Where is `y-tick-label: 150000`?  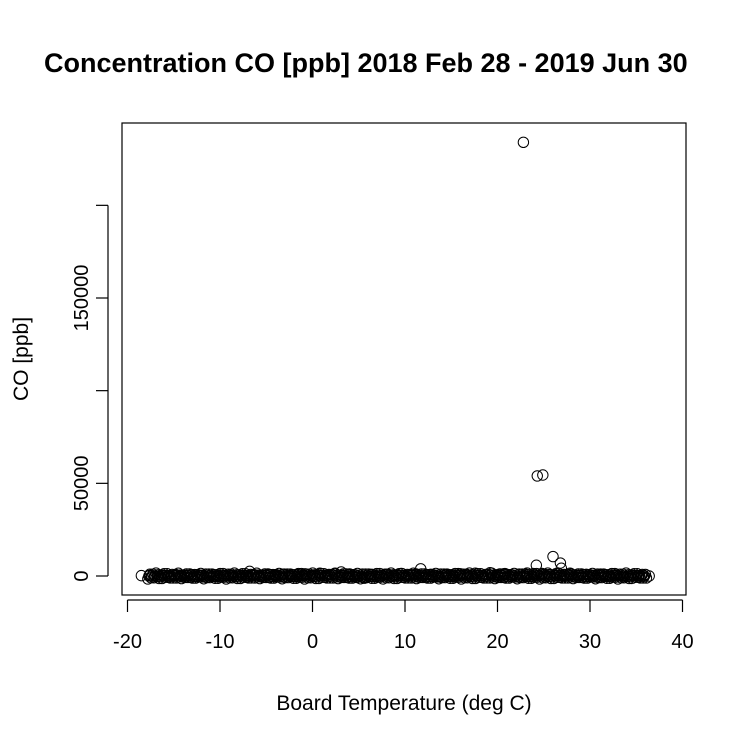 y-tick-label: 150000 is located at coordinates (82, 298).